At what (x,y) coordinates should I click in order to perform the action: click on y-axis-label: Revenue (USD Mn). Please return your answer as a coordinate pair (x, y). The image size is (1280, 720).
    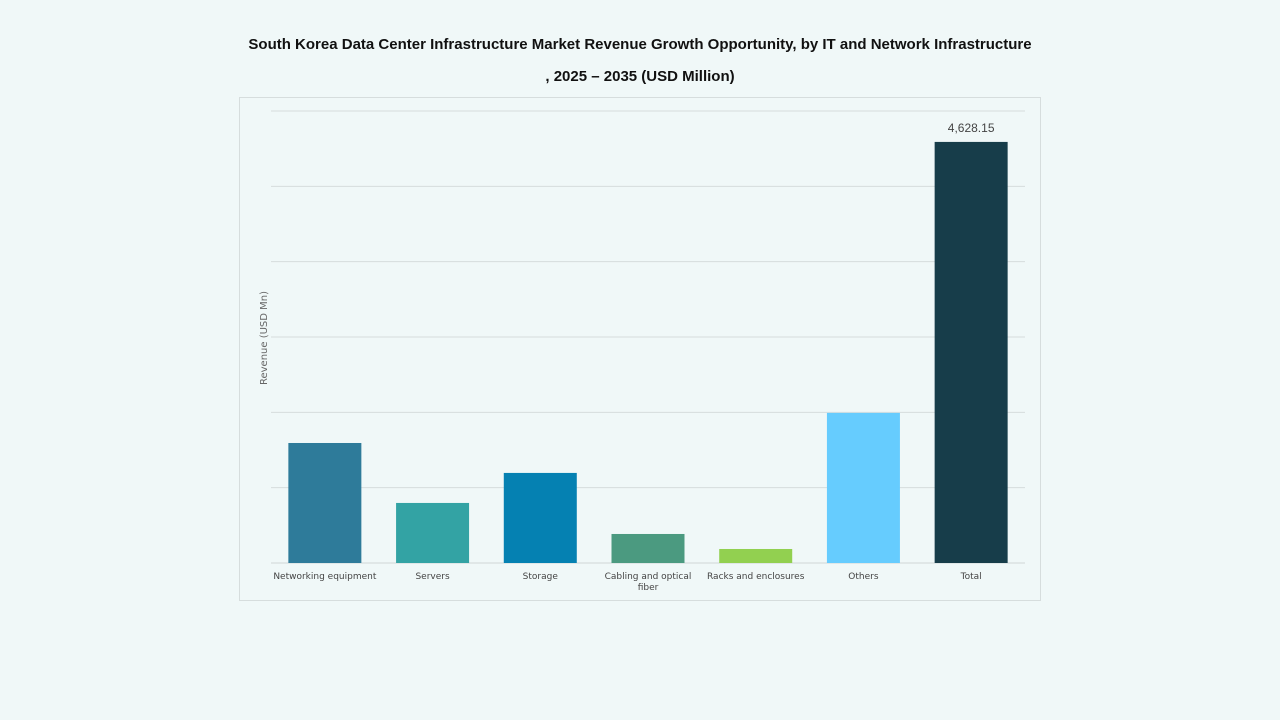
    Looking at the image, I should click on (264, 338).